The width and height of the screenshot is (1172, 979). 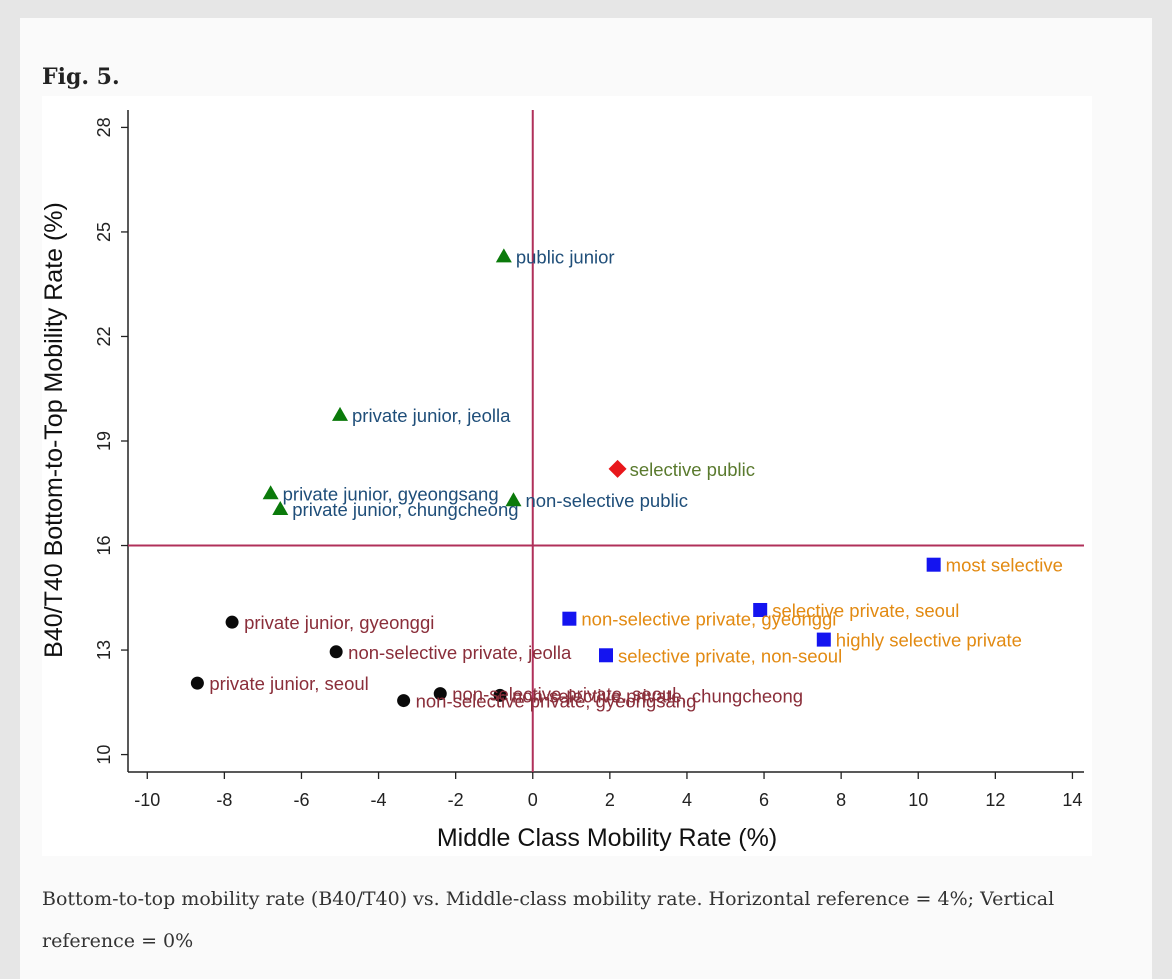 I want to click on point-label: private junior, gyeonggi, so click(x=339, y=622).